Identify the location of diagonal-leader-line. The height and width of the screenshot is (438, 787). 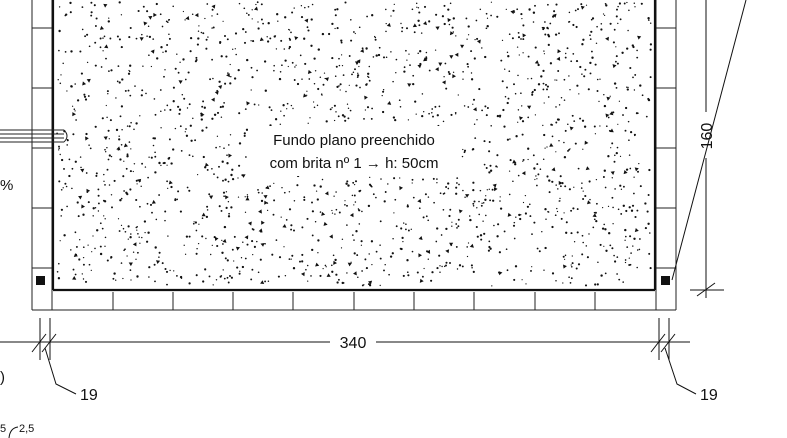
(709, 140).